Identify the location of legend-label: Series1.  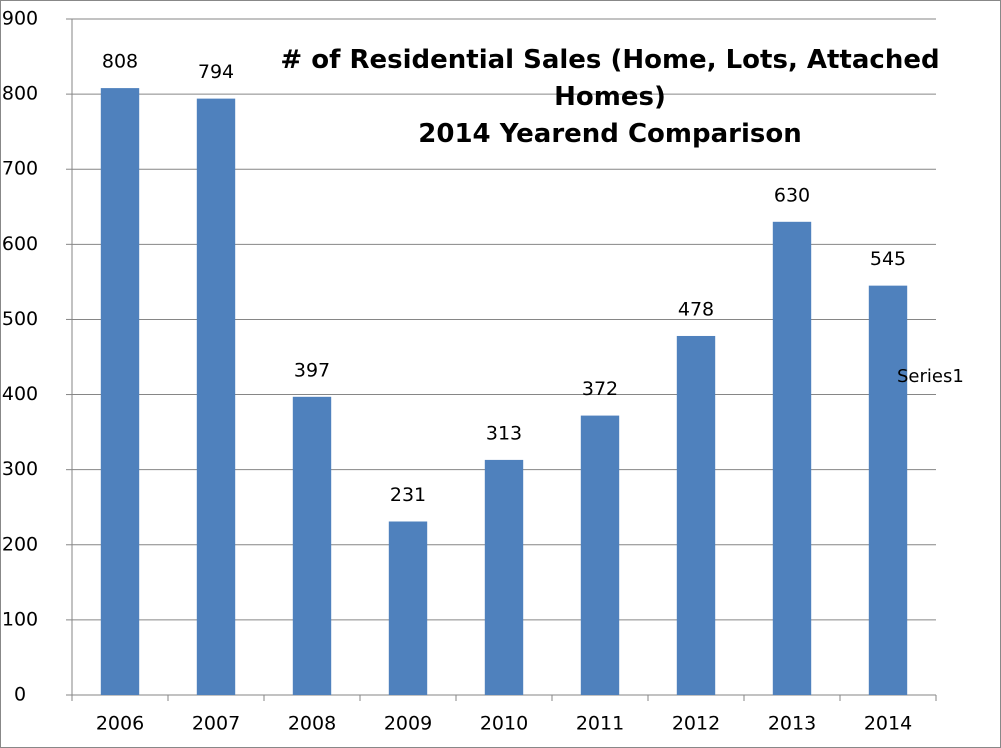
(930, 376).